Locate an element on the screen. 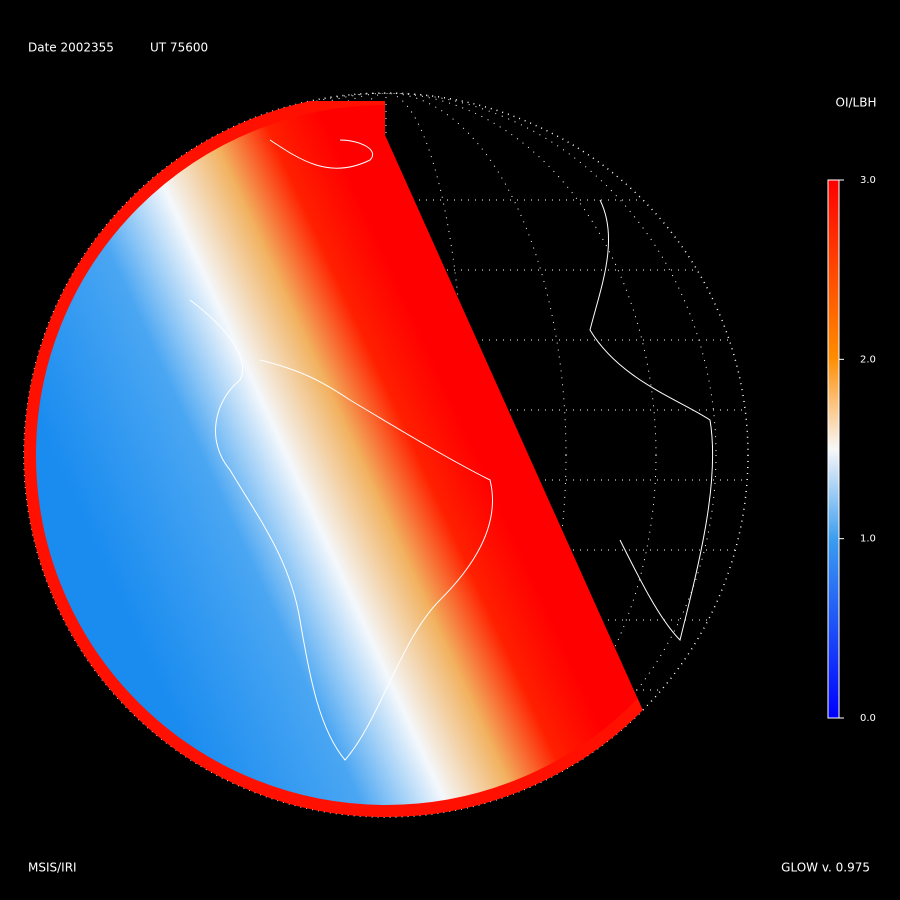  colorbar-tick-label: 3.0 is located at coordinates (868, 180).